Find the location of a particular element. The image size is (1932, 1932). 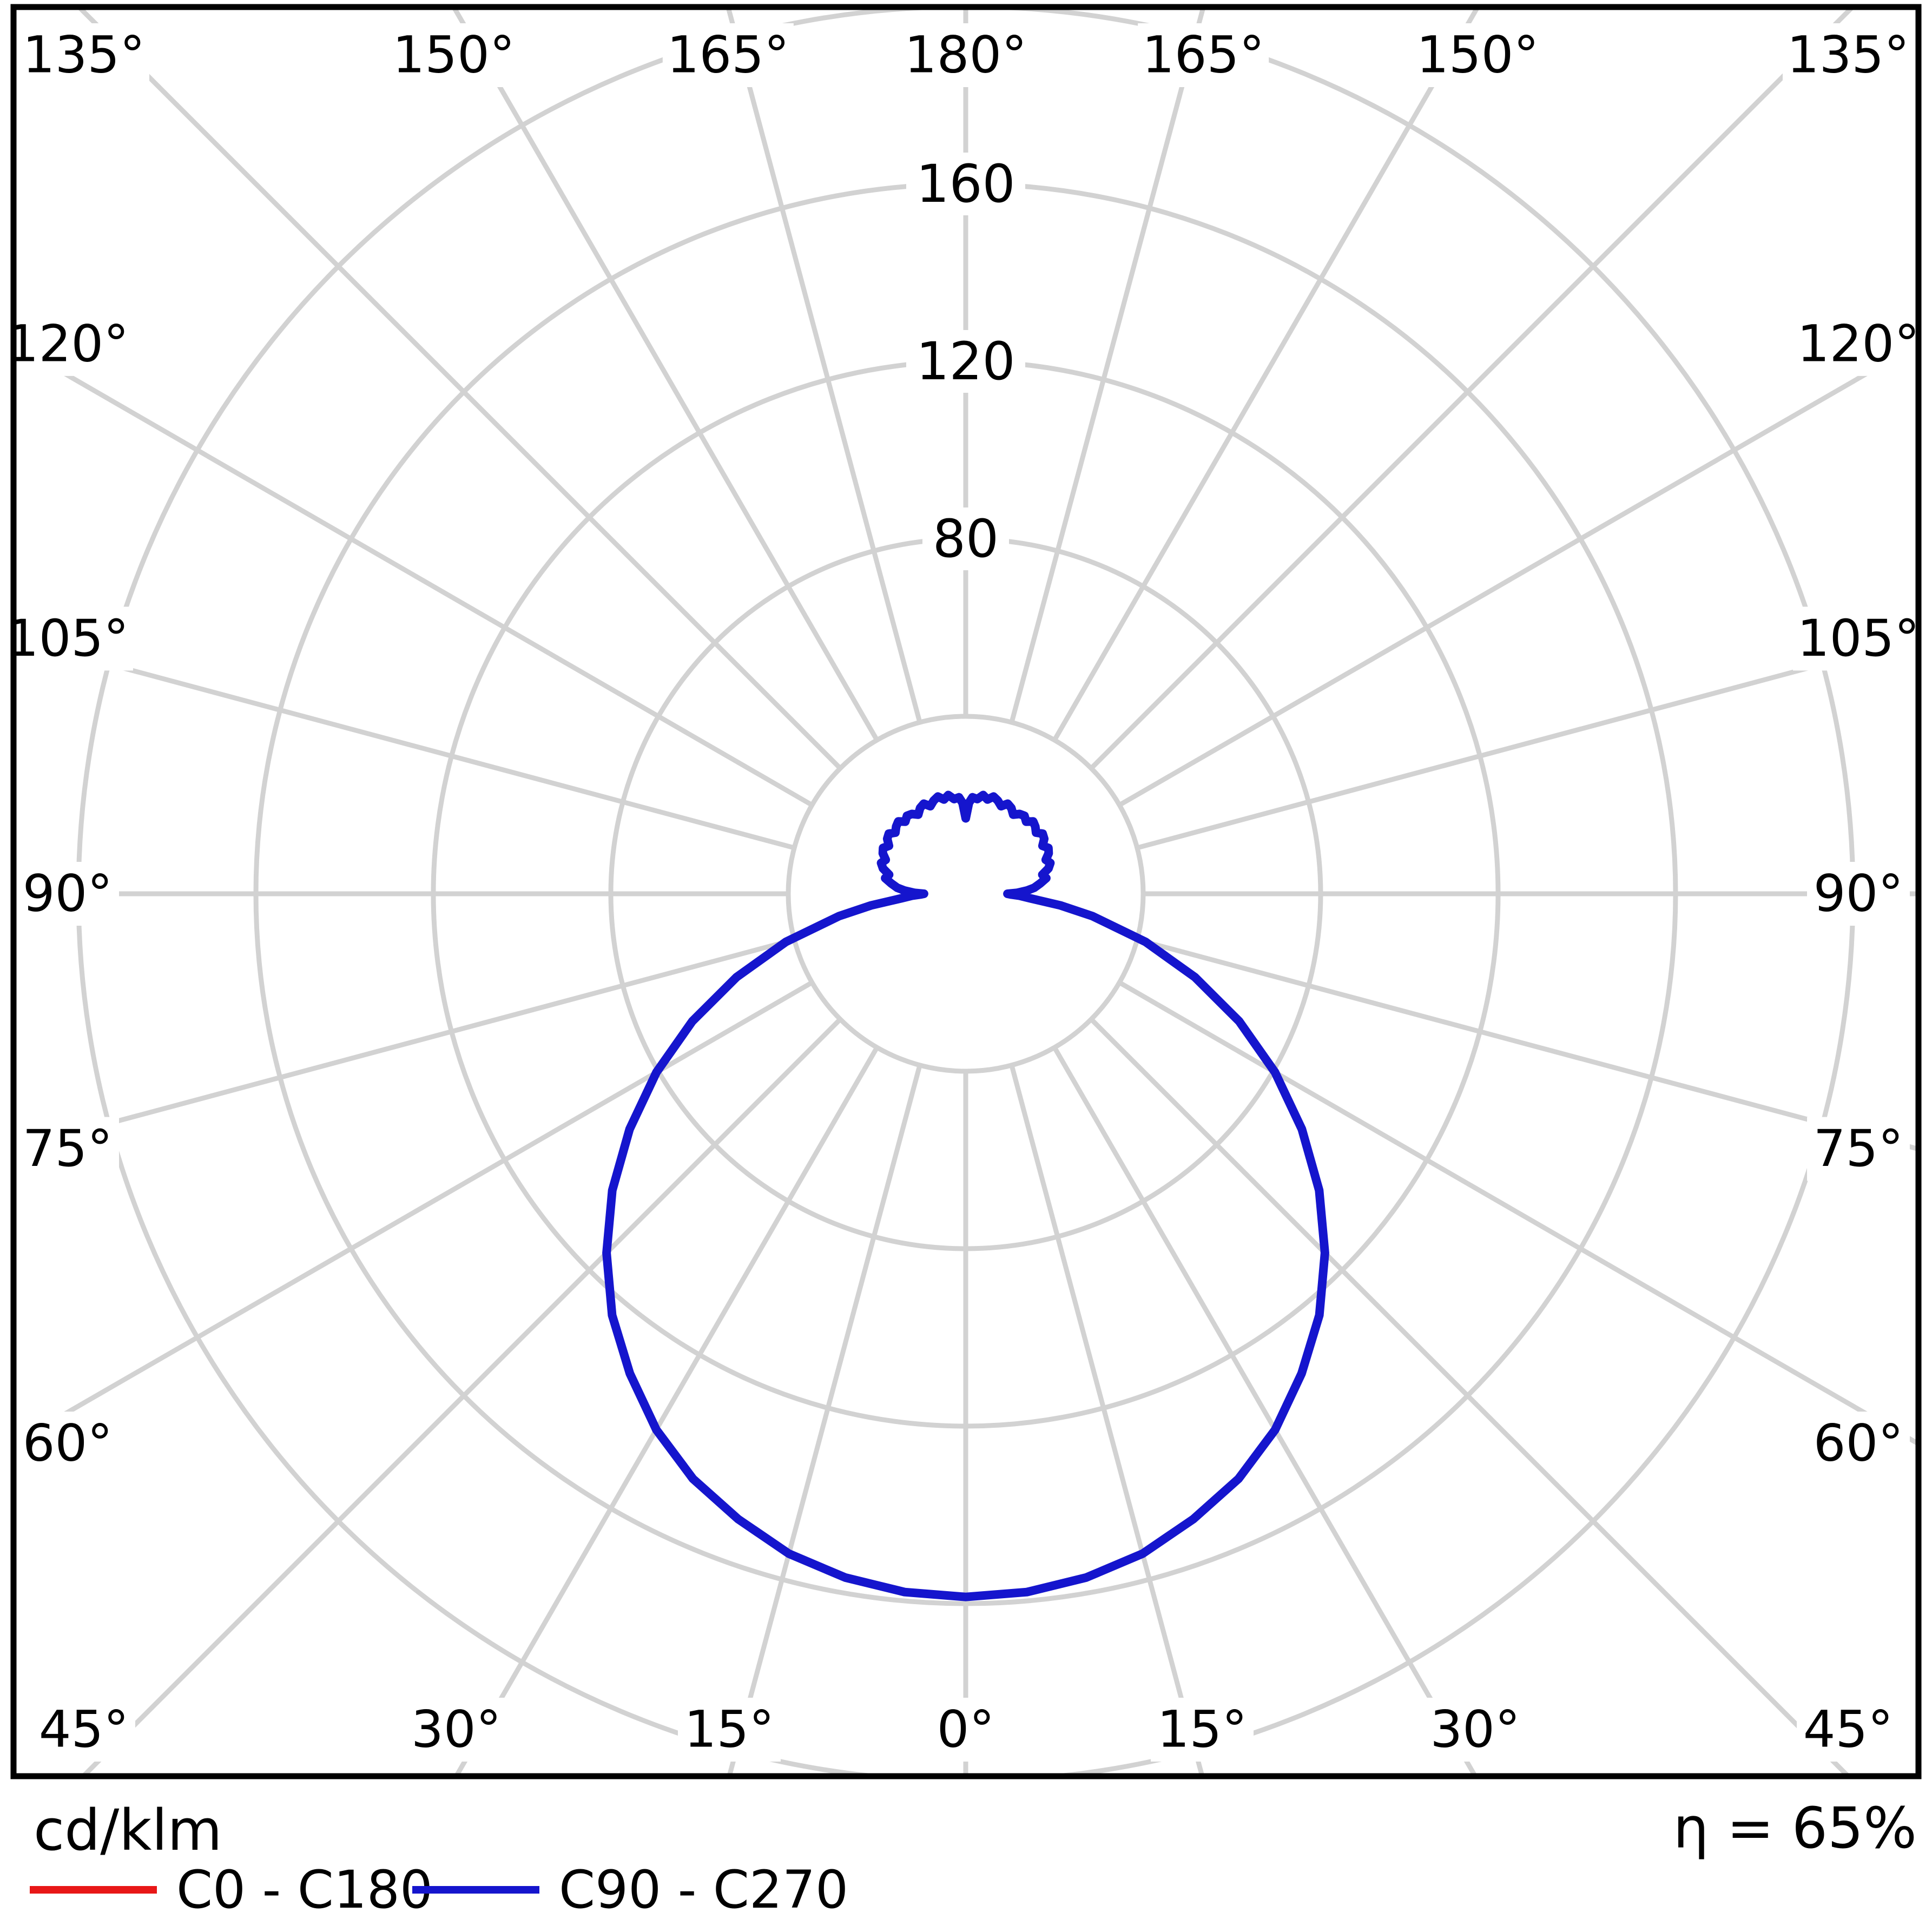

radial-tick-label: 160 is located at coordinates (965, 184).